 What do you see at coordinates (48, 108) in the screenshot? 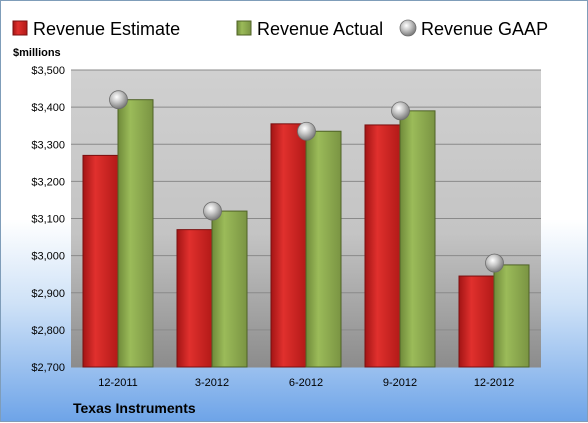
I see `y-tick-label: $3,400` at bounding box center [48, 108].